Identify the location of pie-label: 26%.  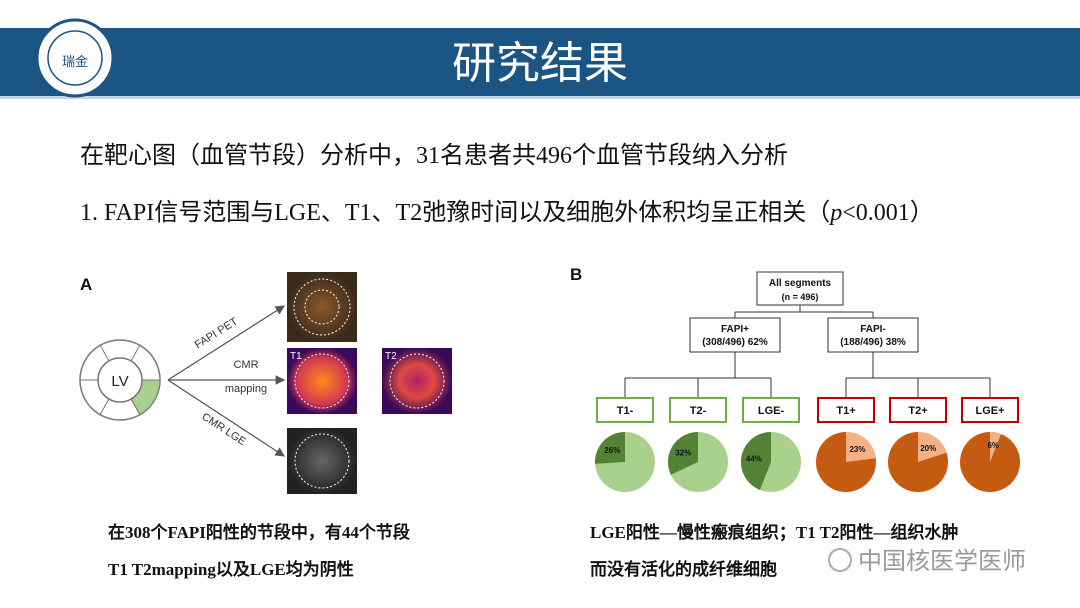
(612, 450).